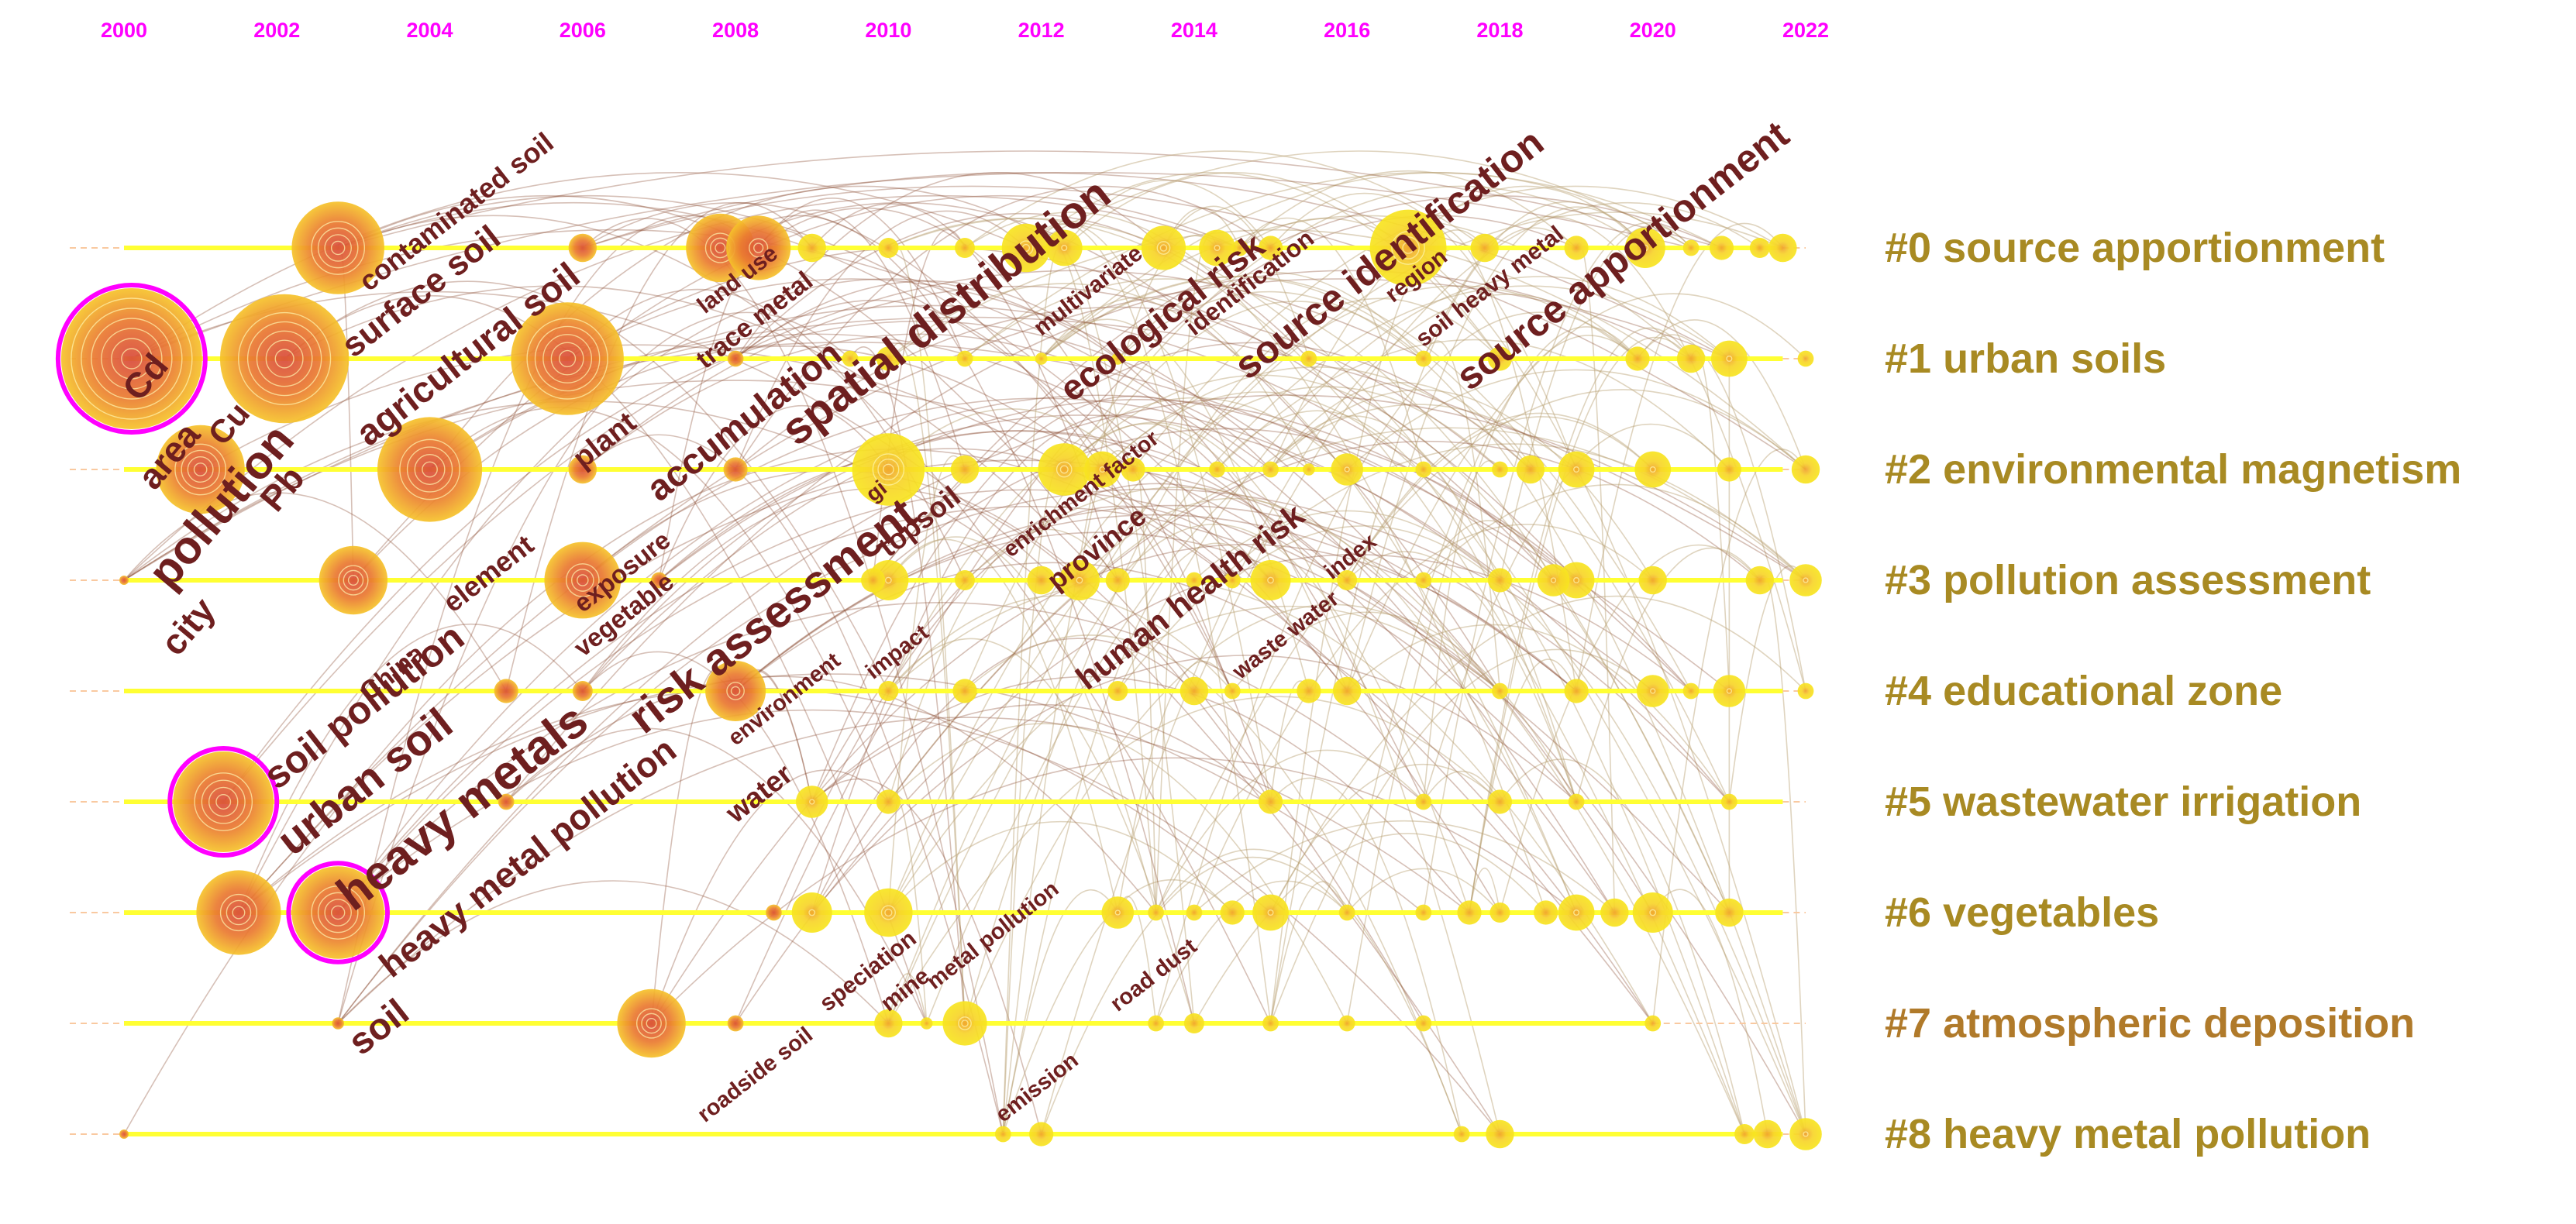  I want to click on year-tick-2010: 2010, so click(888, 31).